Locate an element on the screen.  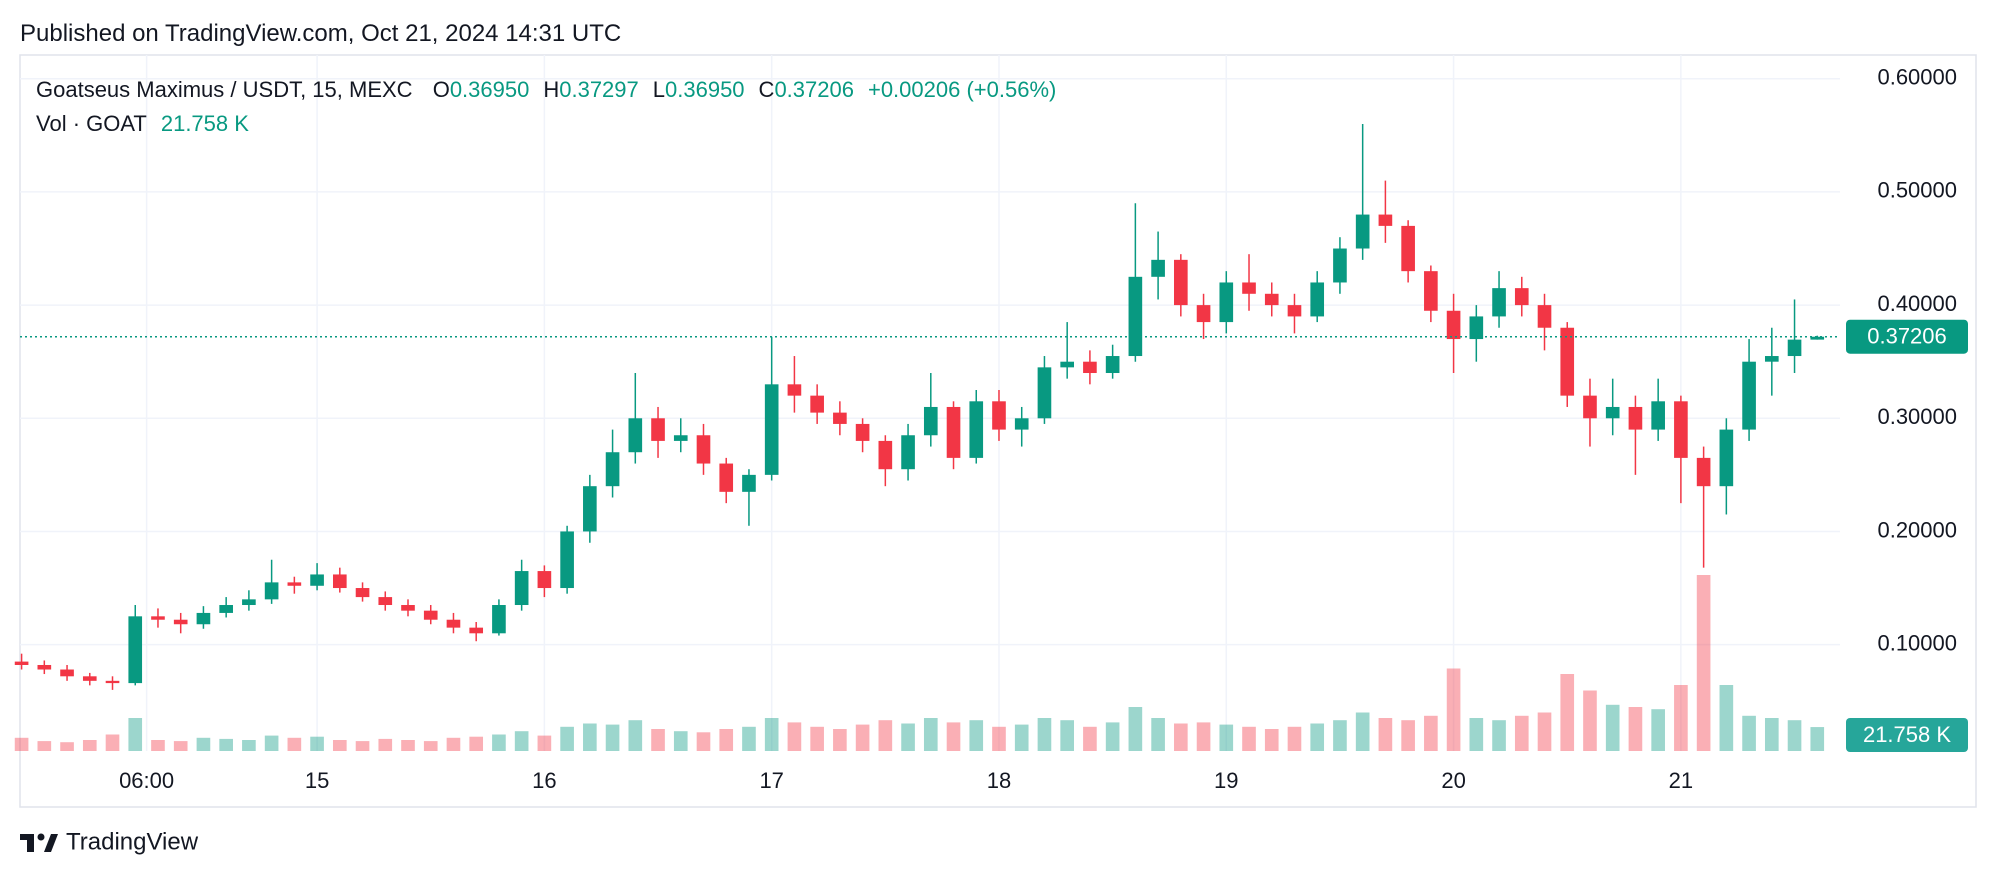
x-tick-label: 06:00 is located at coordinates (146, 780).